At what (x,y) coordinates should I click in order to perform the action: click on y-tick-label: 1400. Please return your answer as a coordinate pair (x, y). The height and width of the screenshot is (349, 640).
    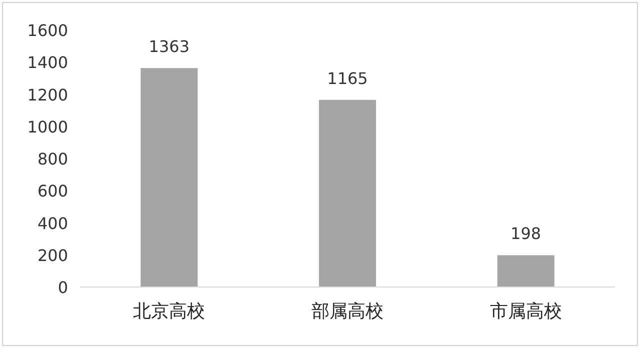
    Looking at the image, I should click on (47, 62).